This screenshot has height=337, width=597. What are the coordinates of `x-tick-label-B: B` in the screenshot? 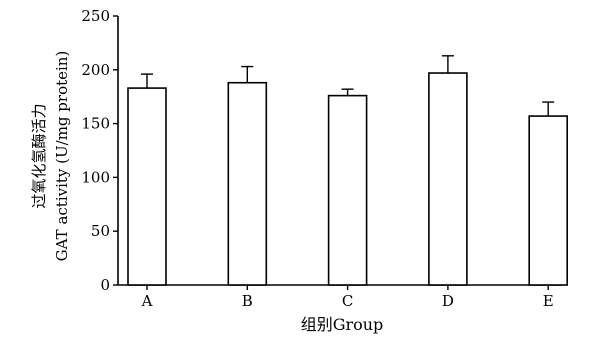 It's located at (247, 301).